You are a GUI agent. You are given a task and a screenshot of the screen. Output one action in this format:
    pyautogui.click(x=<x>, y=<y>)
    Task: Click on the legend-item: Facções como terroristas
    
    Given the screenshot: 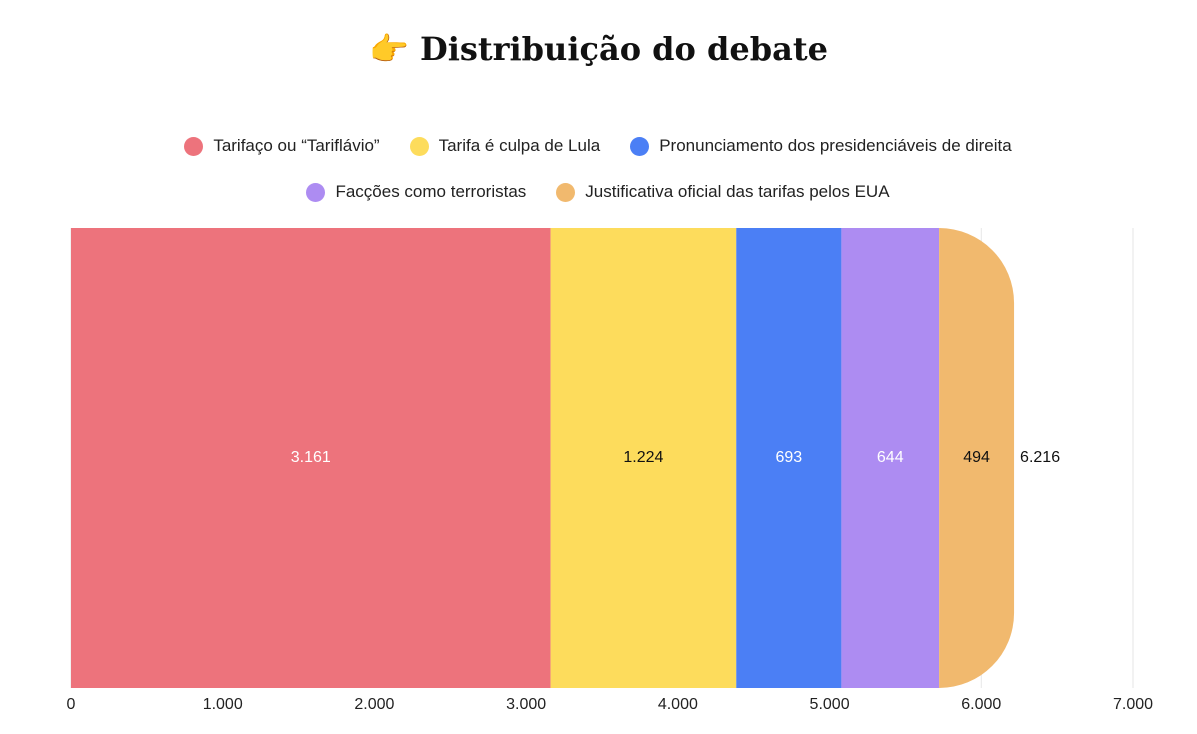 What is the action you would take?
    pyautogui.click(x=416, y=192)
    